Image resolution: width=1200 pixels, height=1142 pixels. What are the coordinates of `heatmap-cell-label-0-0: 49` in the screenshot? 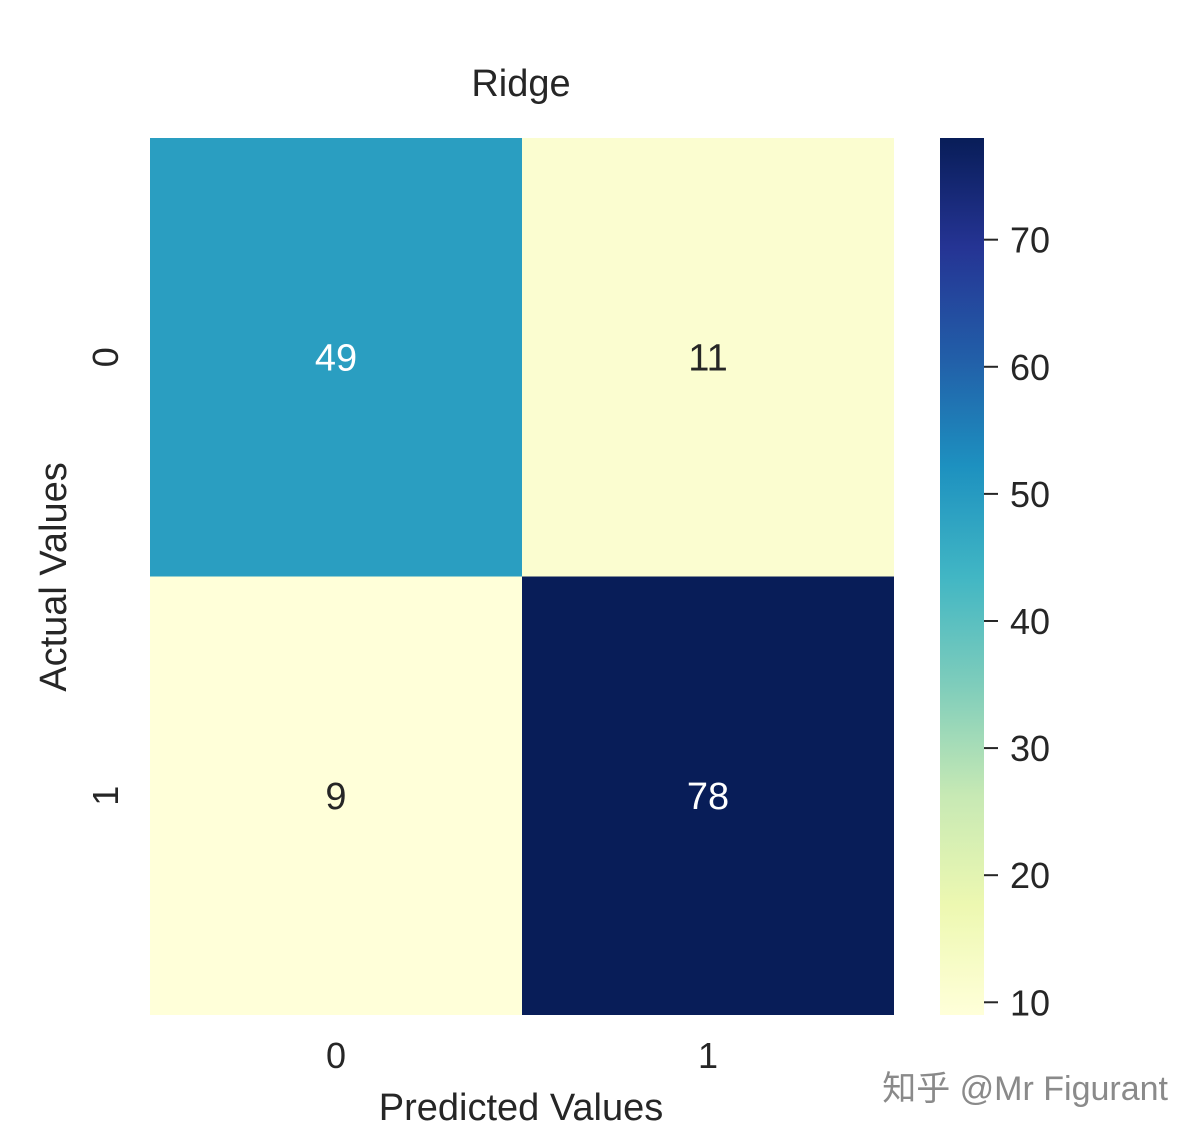 It's located at (336, 358).